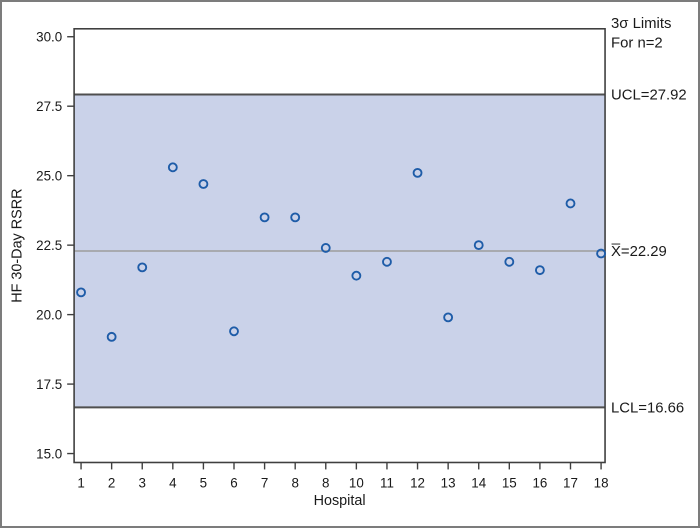 Image resolution: width=700 pixels, height=528 pixels. Describe the element at coordinates (570, 482) in the screenshot. I see `x-tick-label: 17` at that location.